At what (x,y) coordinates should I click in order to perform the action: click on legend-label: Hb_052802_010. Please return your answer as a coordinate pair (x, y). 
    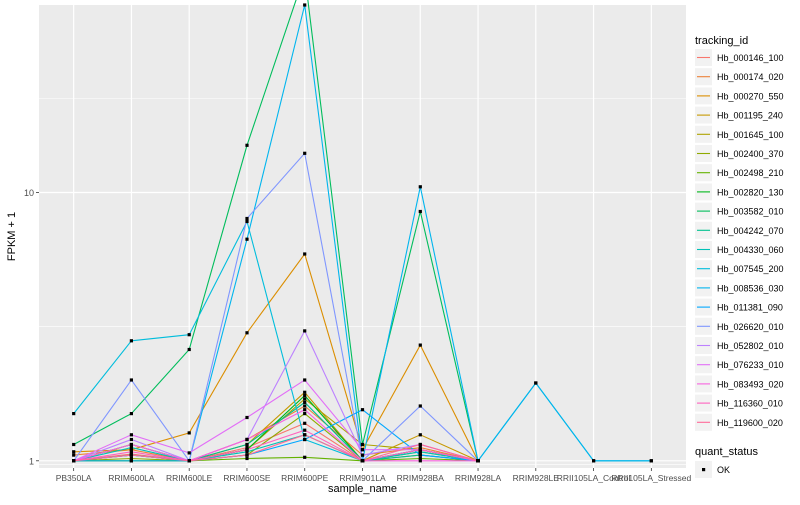
    Looking at the image, I should click on (750, 346).